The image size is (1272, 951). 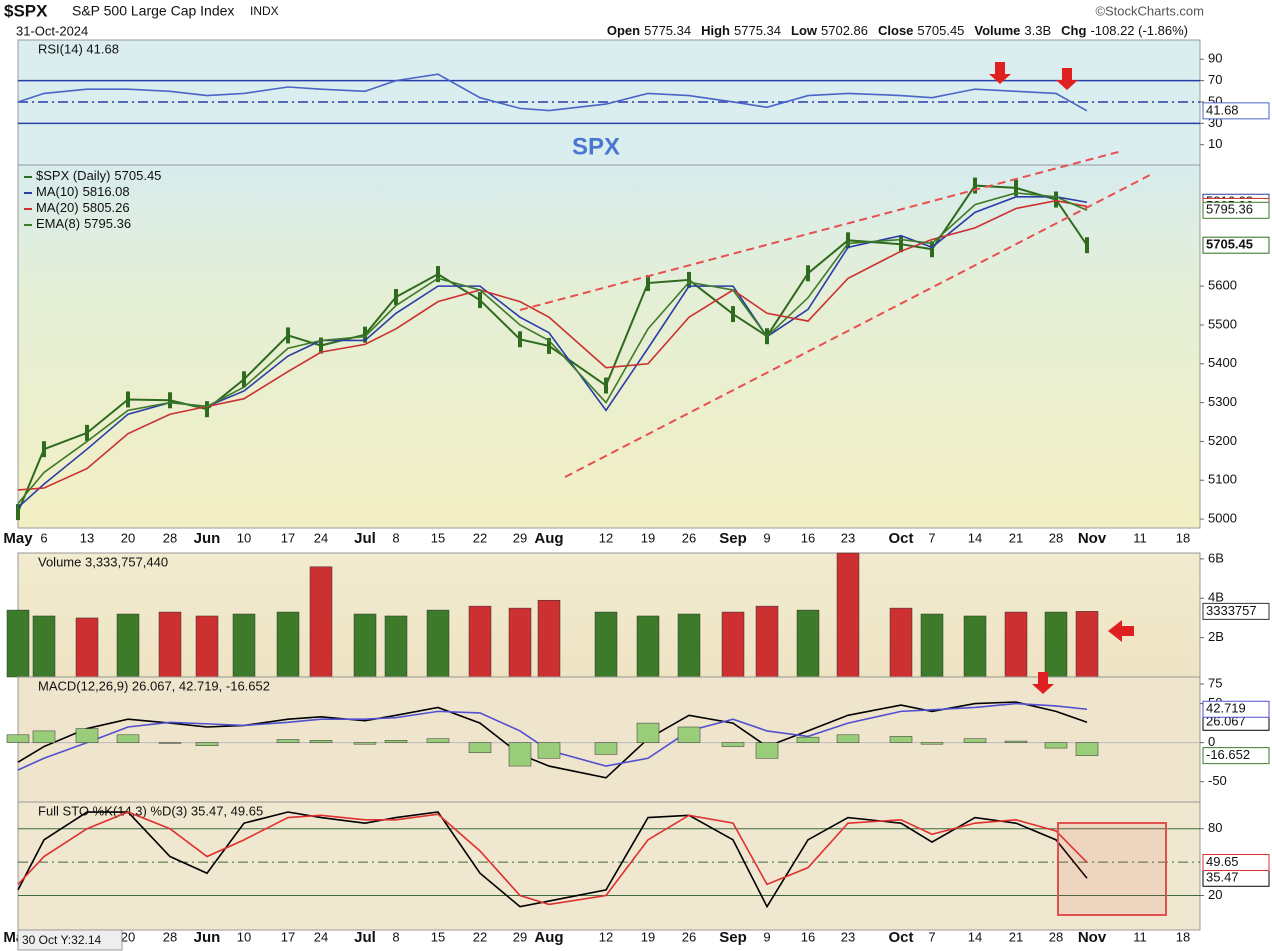 What do you see at coordinates (244, 936) in the screenshot?
I see `x-tick-label: 10` at bounding box center [244, 936].